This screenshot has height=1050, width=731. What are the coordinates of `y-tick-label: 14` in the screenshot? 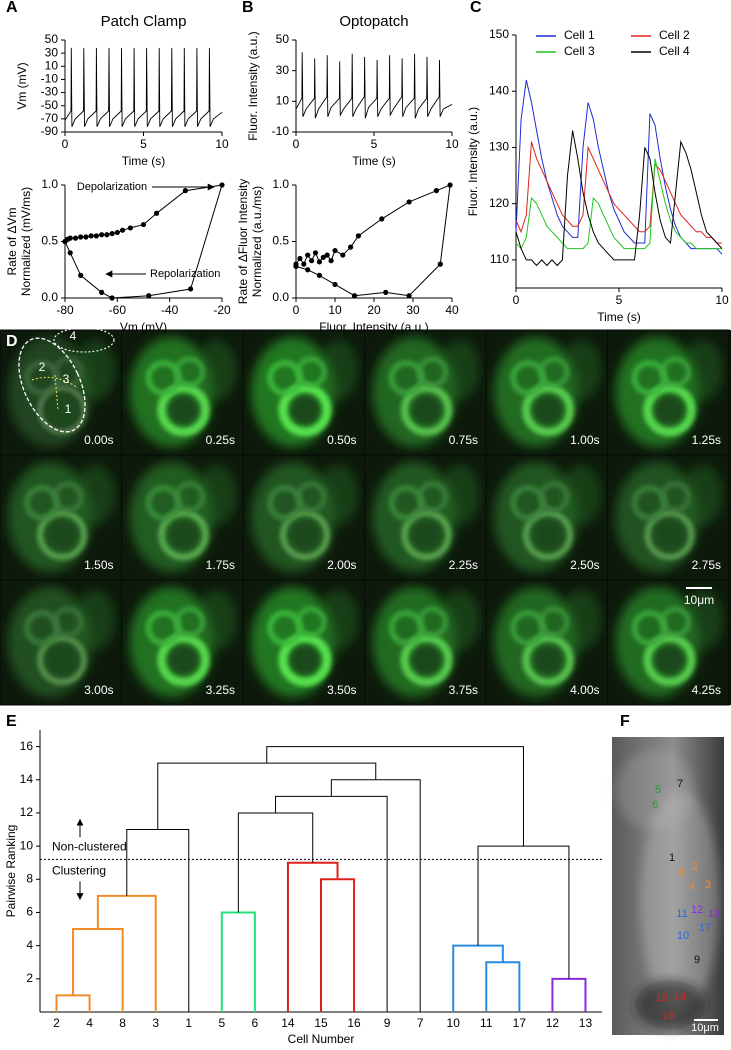 It's located at (27, 779).